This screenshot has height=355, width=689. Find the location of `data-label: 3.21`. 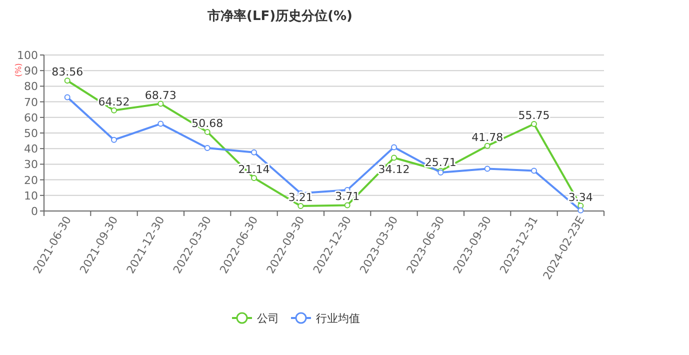

data-label: 3.21 is located at coordinates (300, 197).